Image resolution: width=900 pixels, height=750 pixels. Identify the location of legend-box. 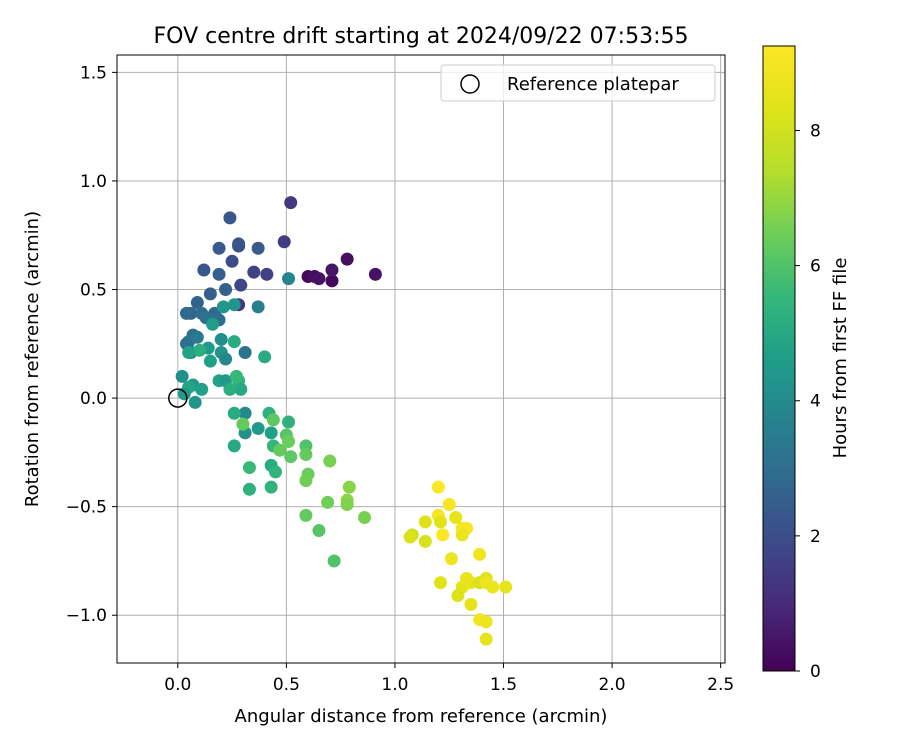
(578, 83).